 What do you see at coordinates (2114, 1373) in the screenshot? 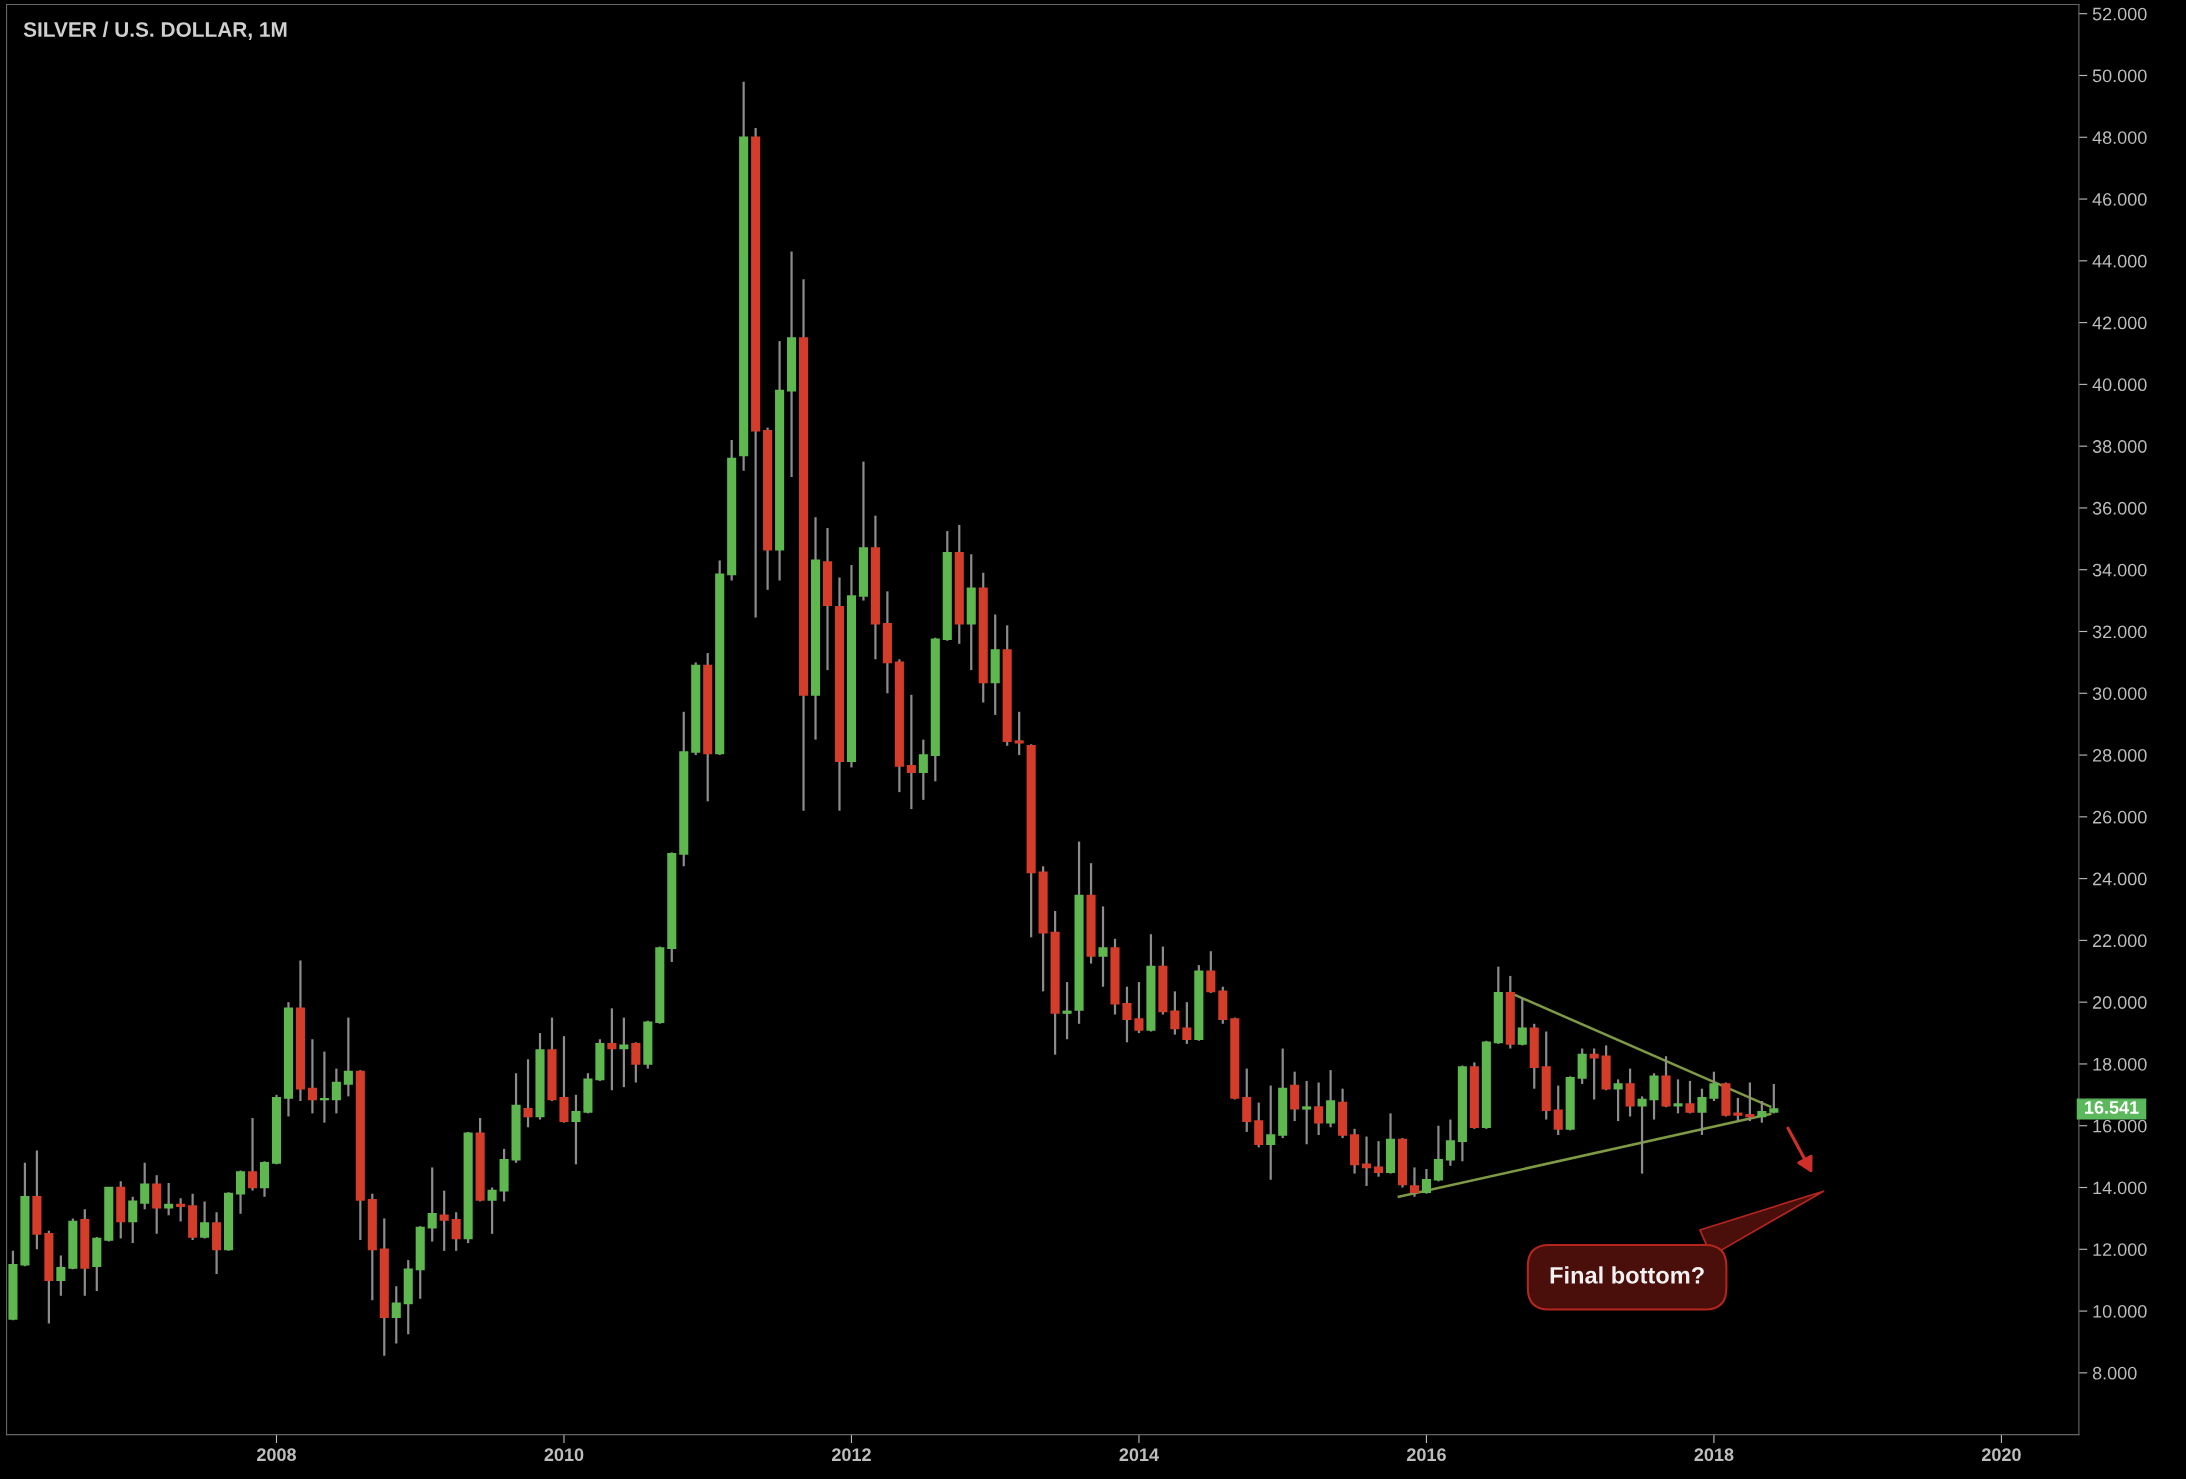
I see `y-tick-label: 8.000` at bounding box center [2114, 1373].